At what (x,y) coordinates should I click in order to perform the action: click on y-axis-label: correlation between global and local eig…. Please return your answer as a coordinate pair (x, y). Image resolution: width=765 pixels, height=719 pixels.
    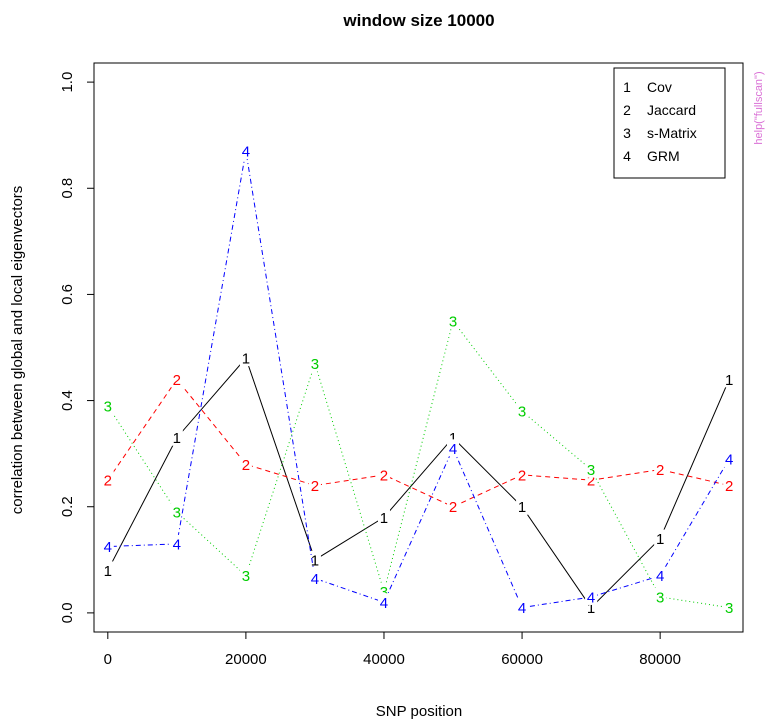
    Looking at the image, I should click on (17, 350).